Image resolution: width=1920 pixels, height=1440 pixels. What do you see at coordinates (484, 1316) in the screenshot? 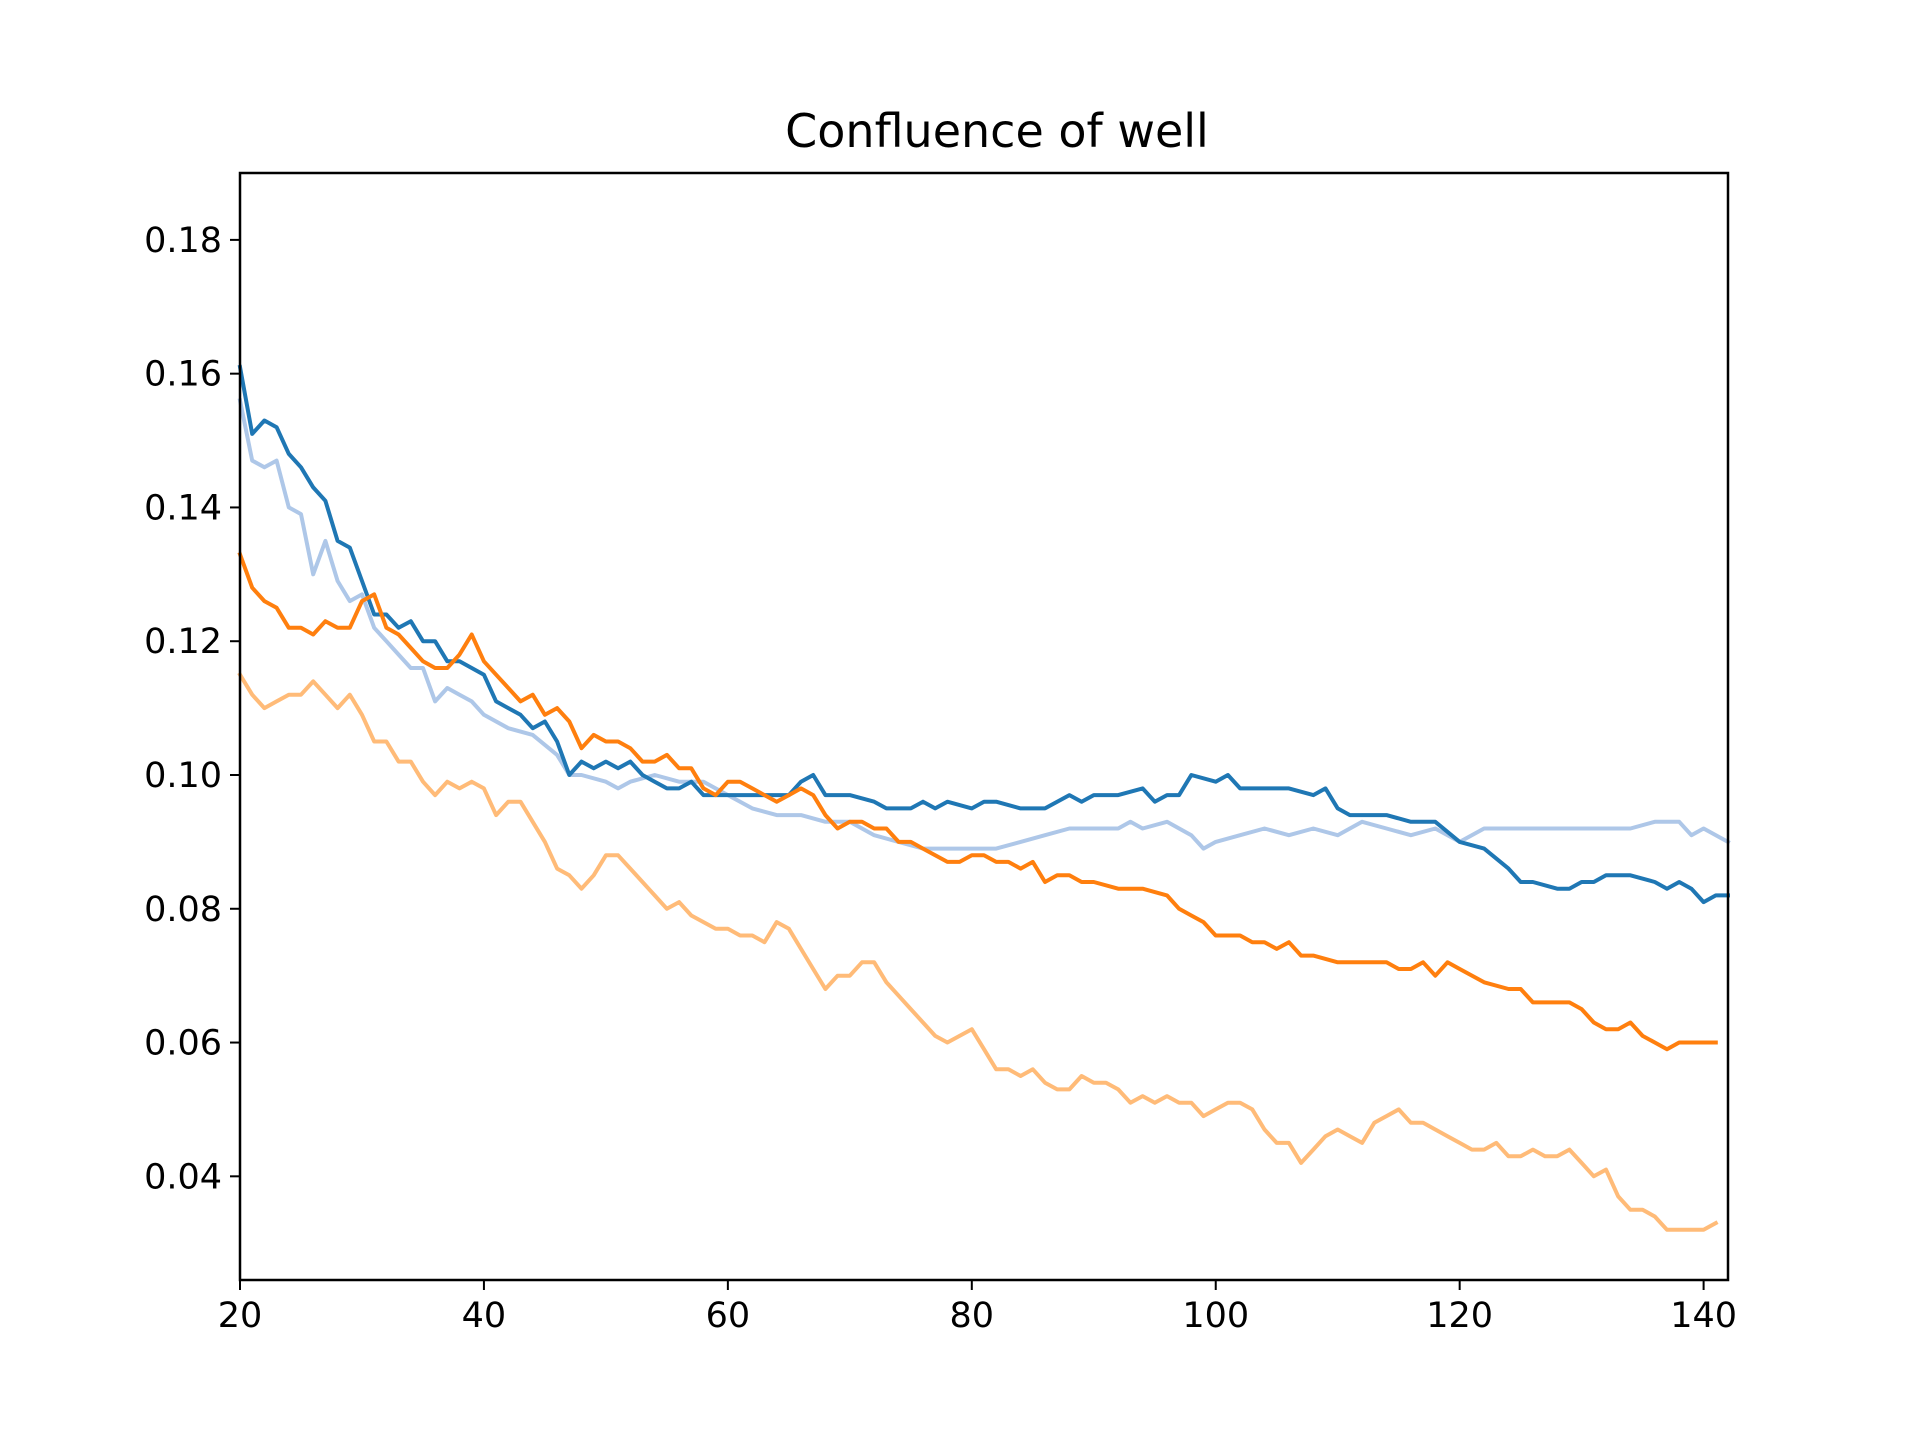
I see `x-tick-label: 40` at bounding box center [484, 1316].